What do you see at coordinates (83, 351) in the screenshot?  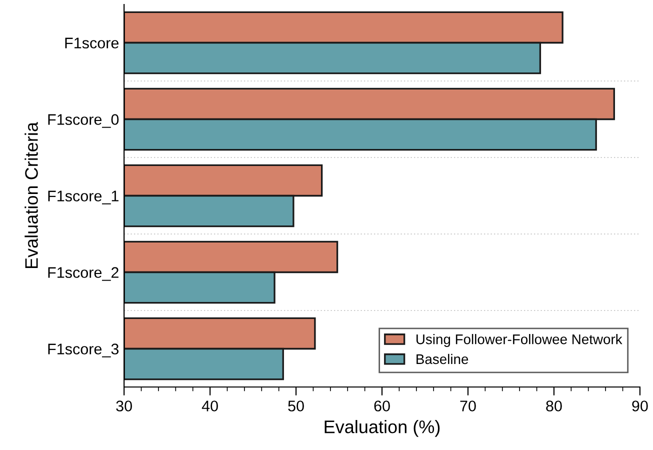 I see `y-tick-label: F1score_3` at bounding box center [83, 351].